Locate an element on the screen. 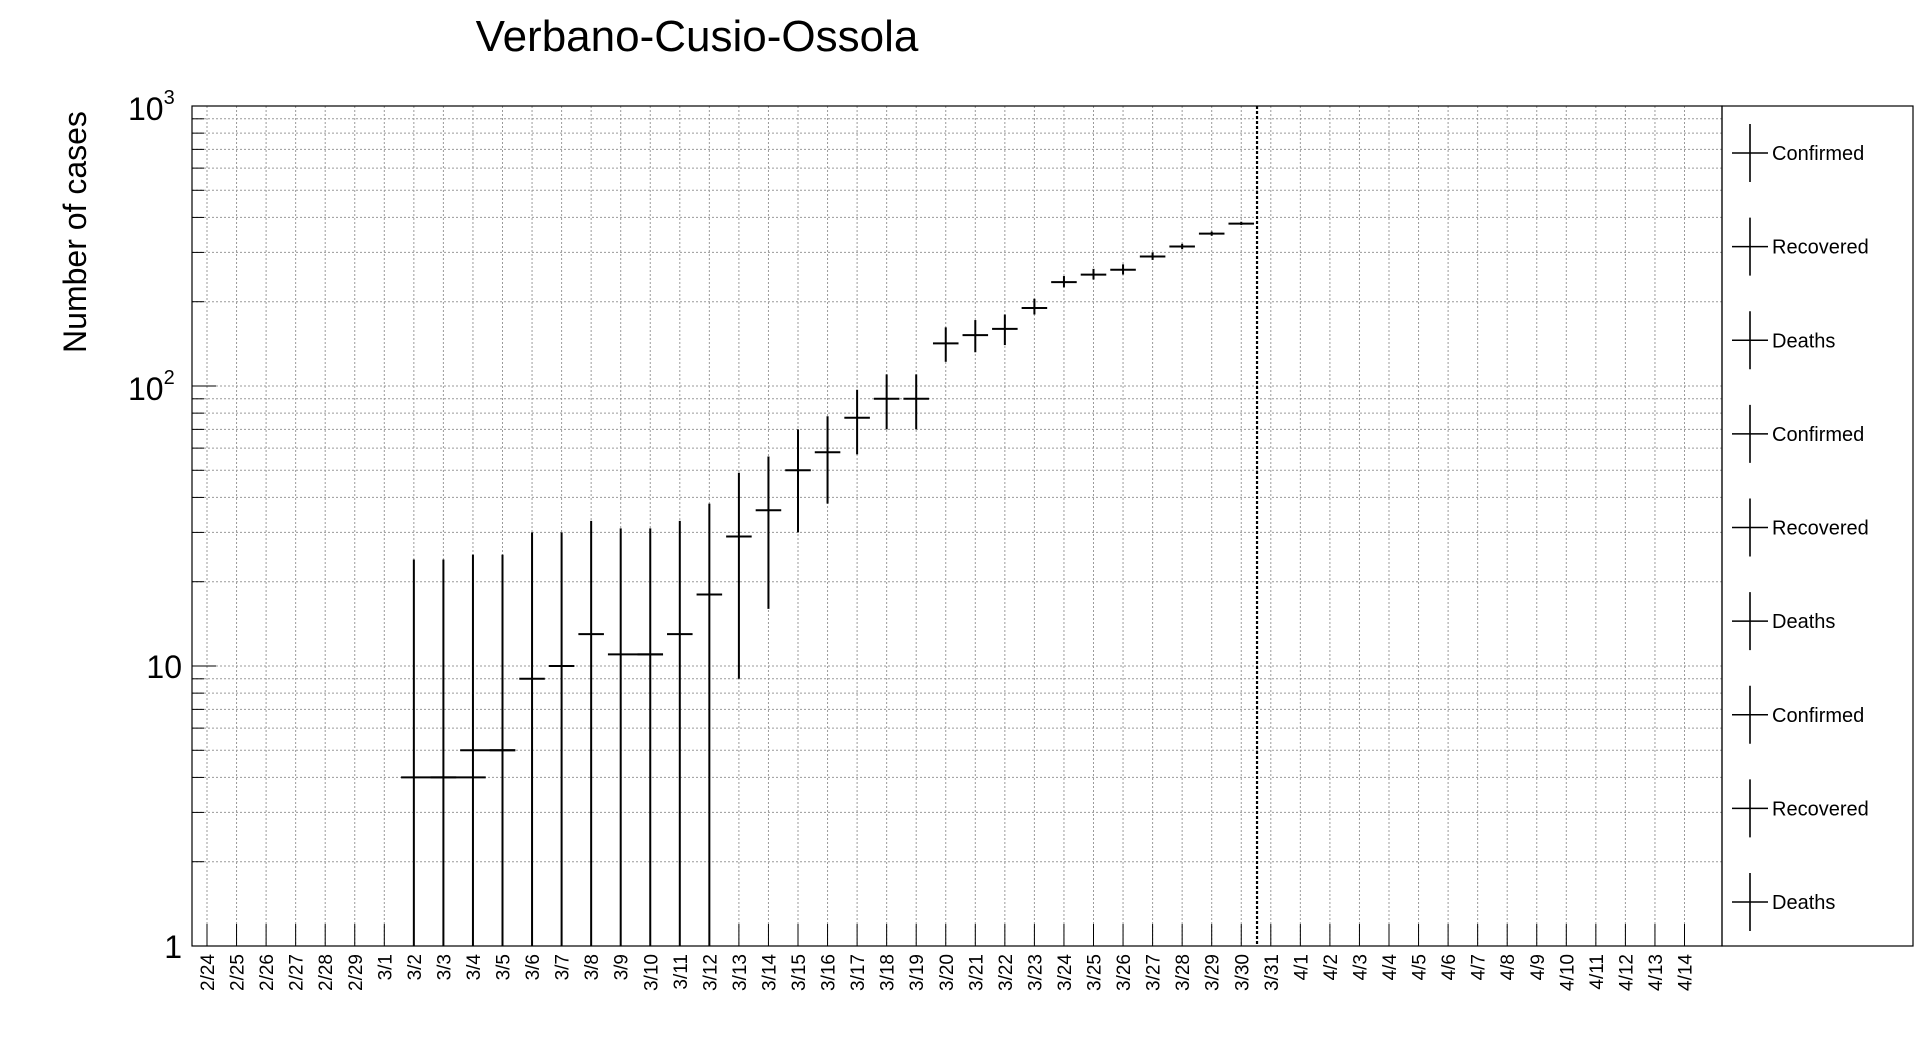 This screenshot has width=1916, height=1052. x-tick-label: 4/2 is located at coordinates (1331, 967).